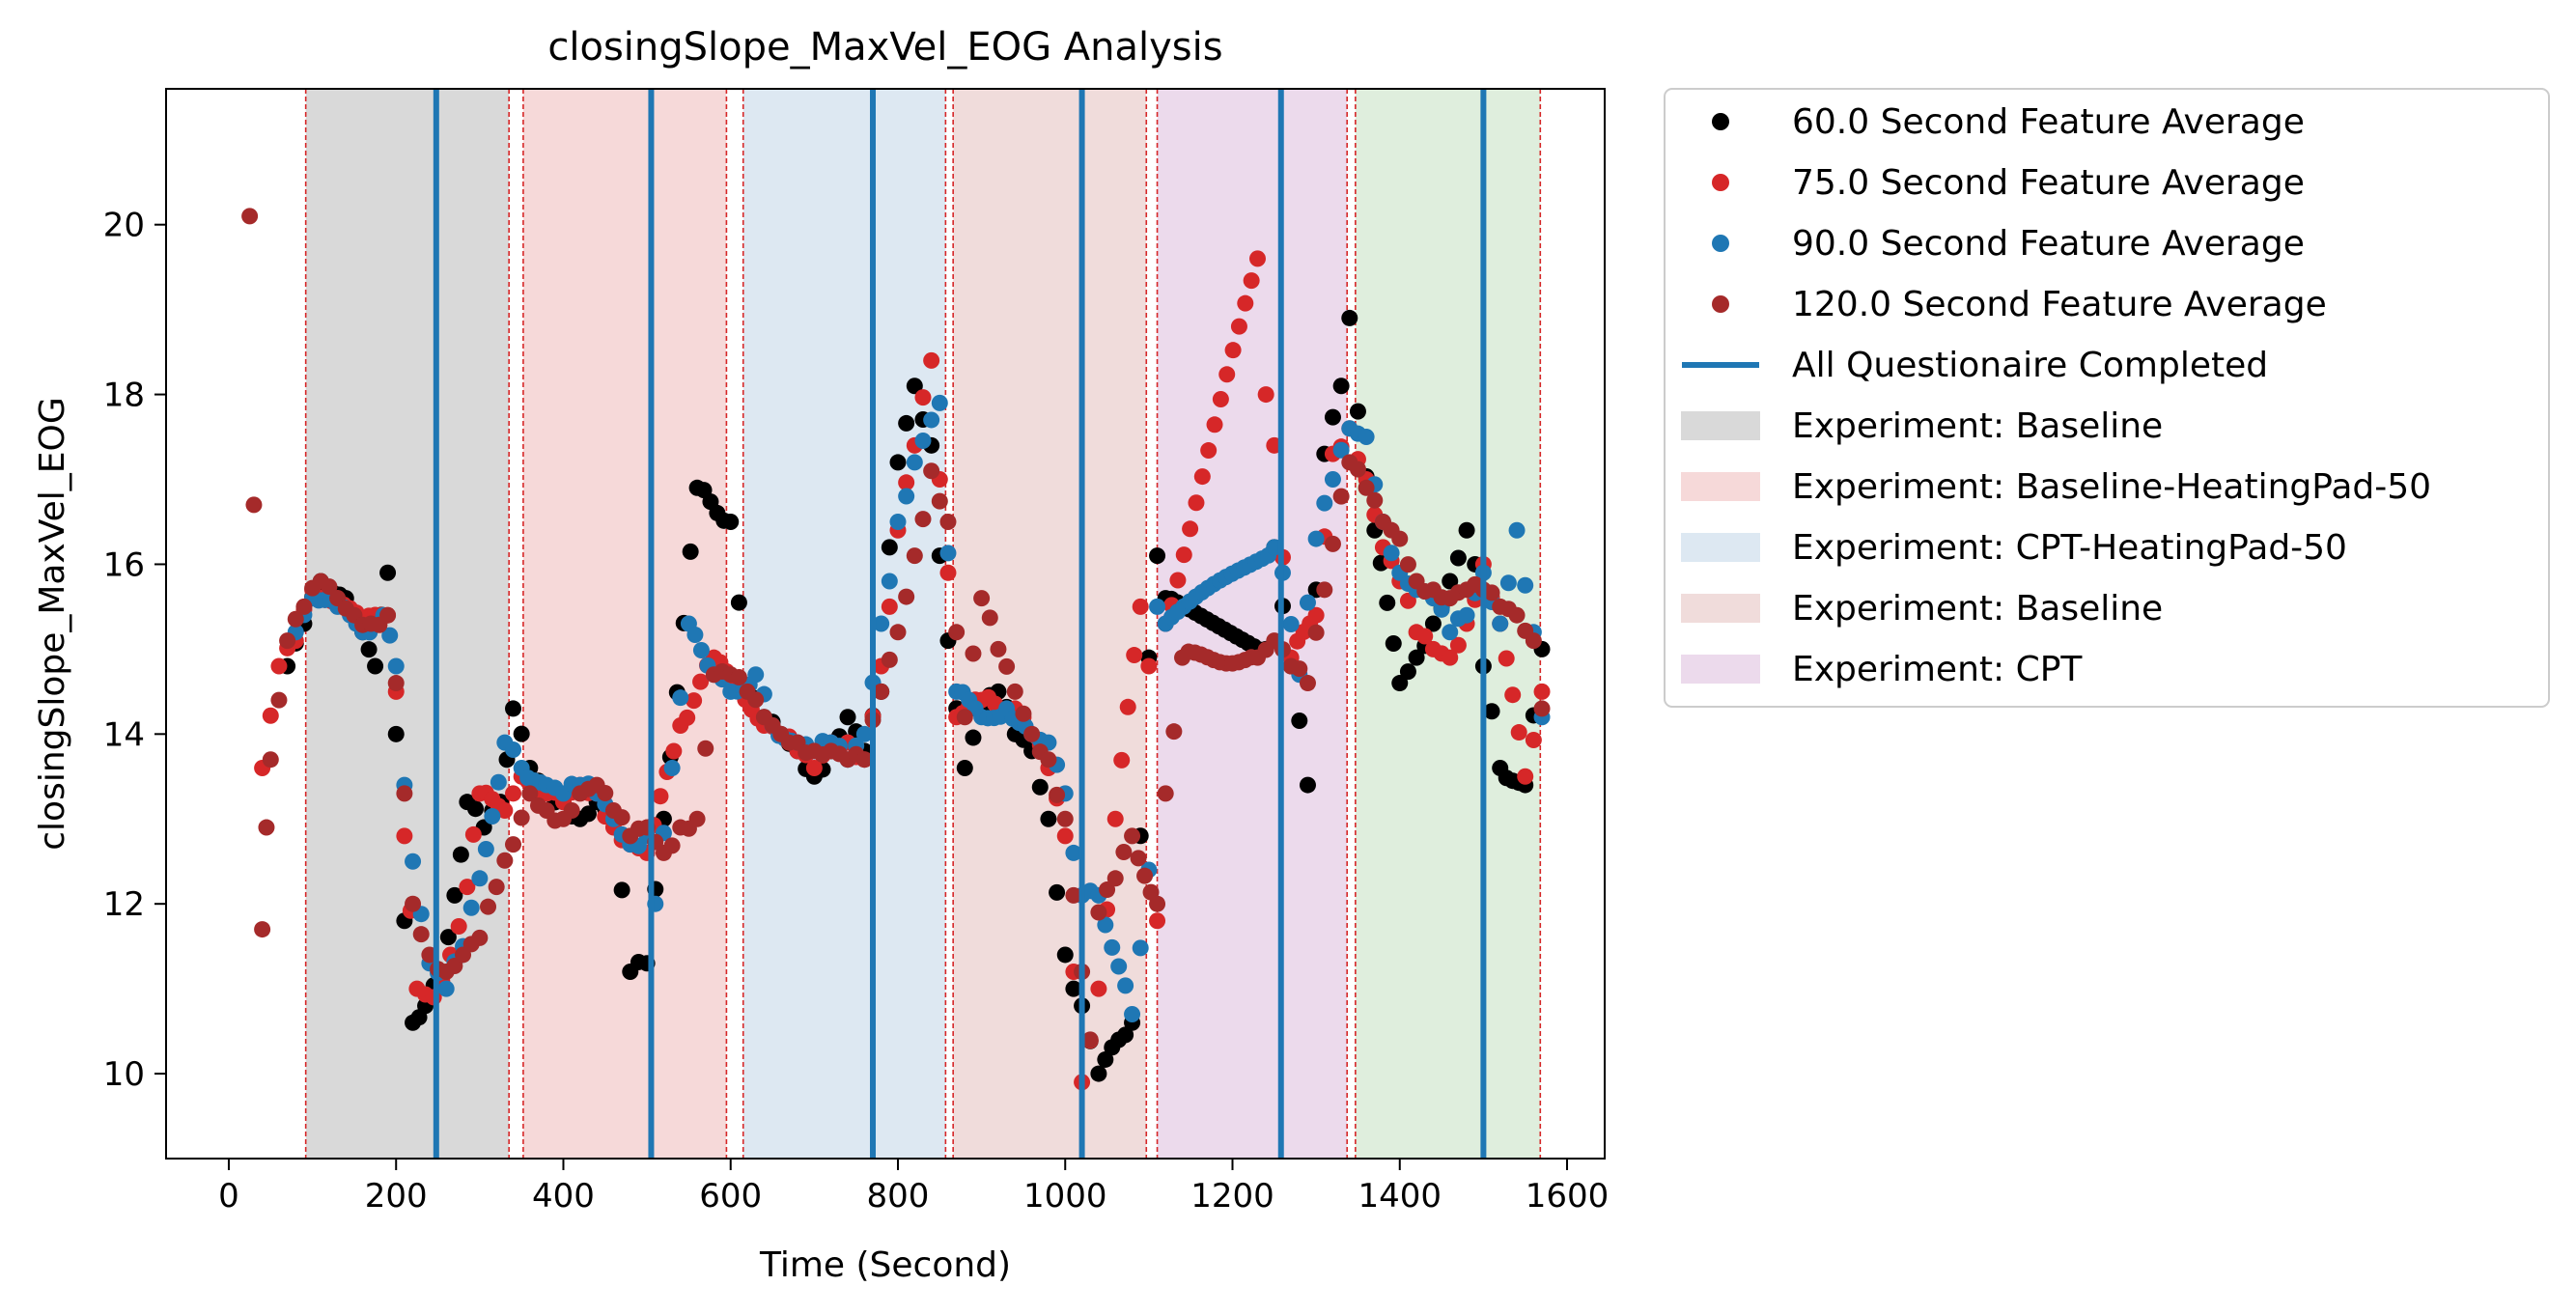 This screenshot has height=1314, width=2576. I want to click on legend-item-1: 75.0 Second Feature Average, so click(2009, 183).